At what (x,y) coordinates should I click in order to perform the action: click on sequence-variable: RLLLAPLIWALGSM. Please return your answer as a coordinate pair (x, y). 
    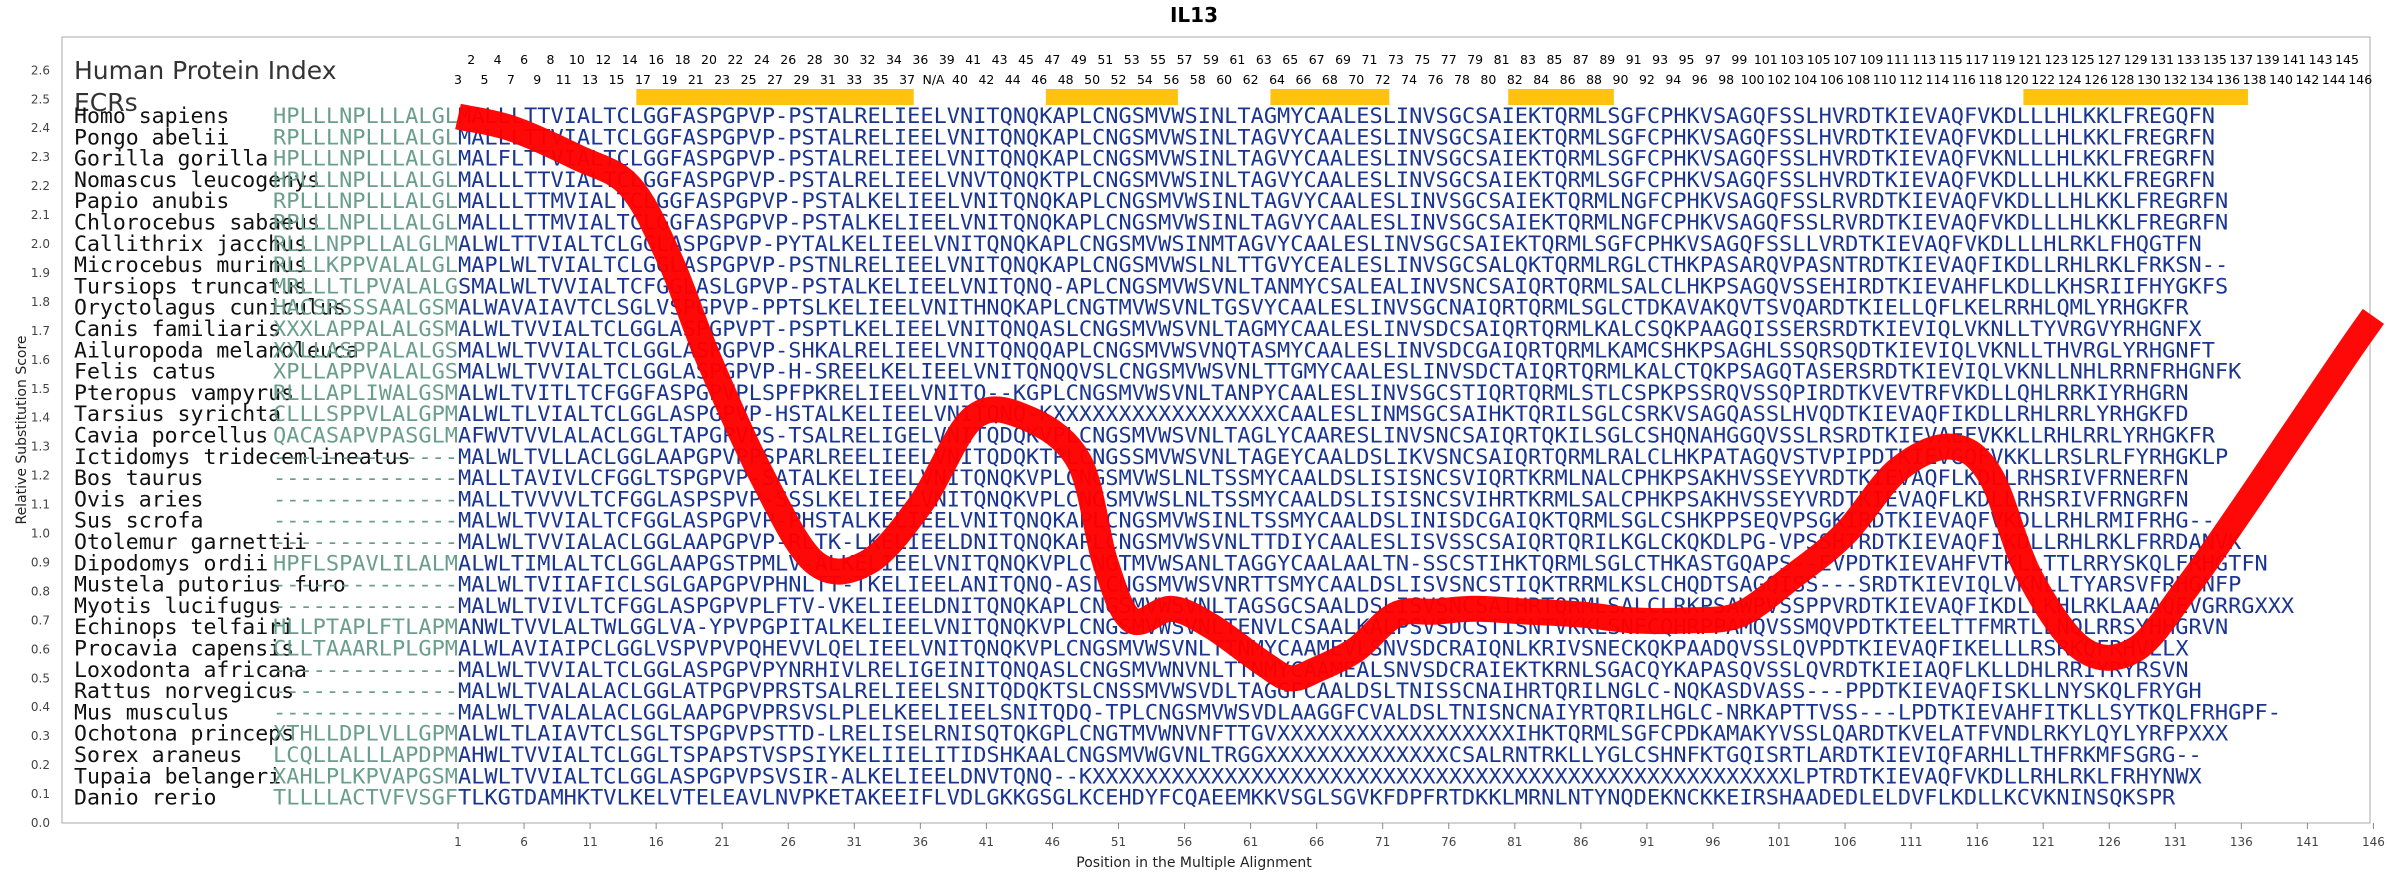
    Looking at the image, I should click on (365, 393).